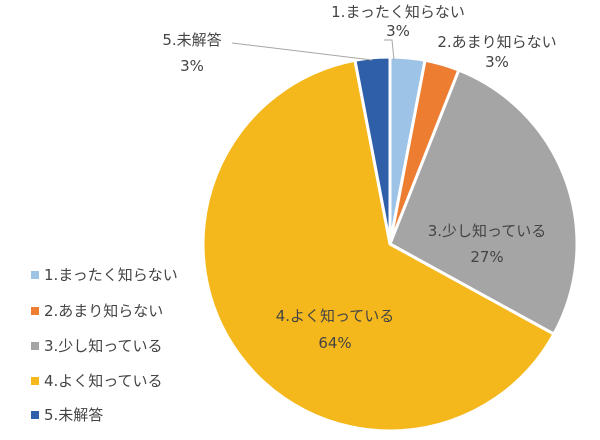 This screenshot has height=440, width=600. I want to click on legend-label-1: 2.あまり知らない, so click(103, 311).